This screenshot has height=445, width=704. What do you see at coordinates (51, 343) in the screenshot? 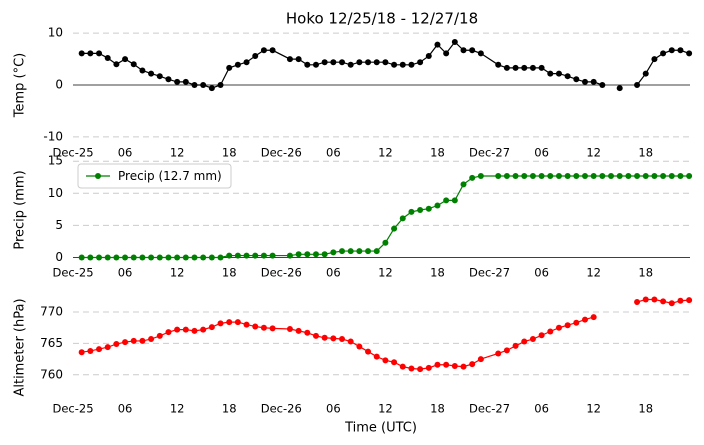
I see `y-tick-label: 765` at bounding box center [51, 343].